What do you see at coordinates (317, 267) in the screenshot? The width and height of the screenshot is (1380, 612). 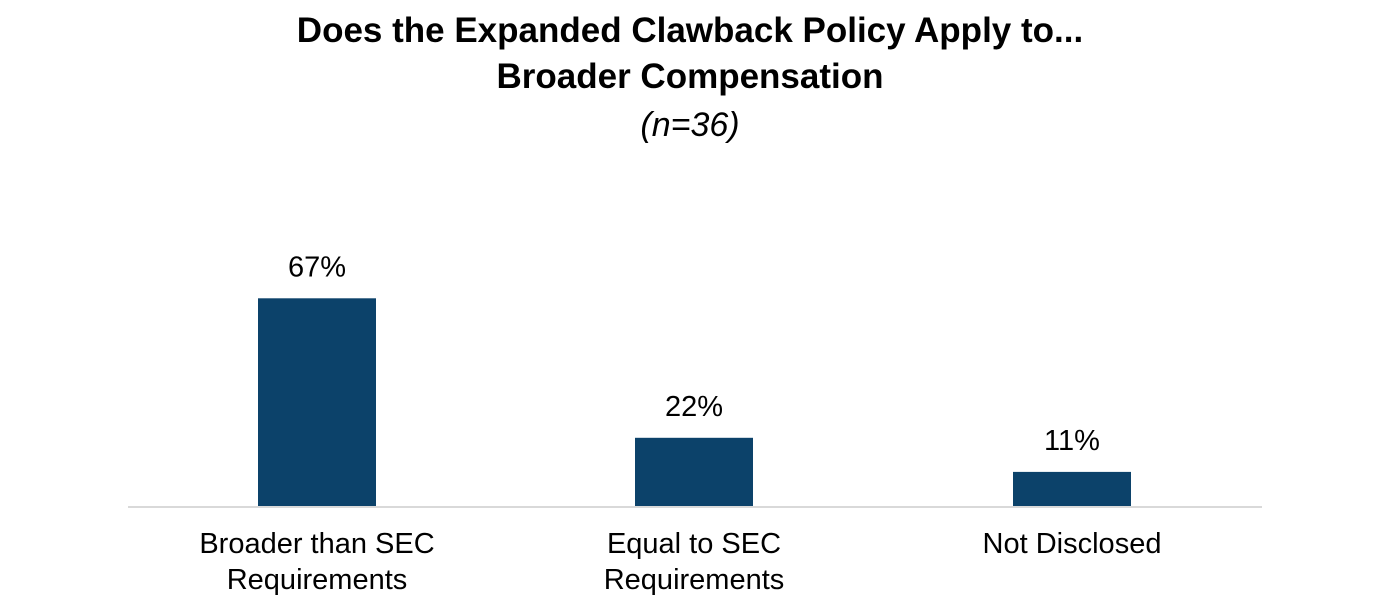 I see `data-label-0: 67%` at bounding box center [317, 267].